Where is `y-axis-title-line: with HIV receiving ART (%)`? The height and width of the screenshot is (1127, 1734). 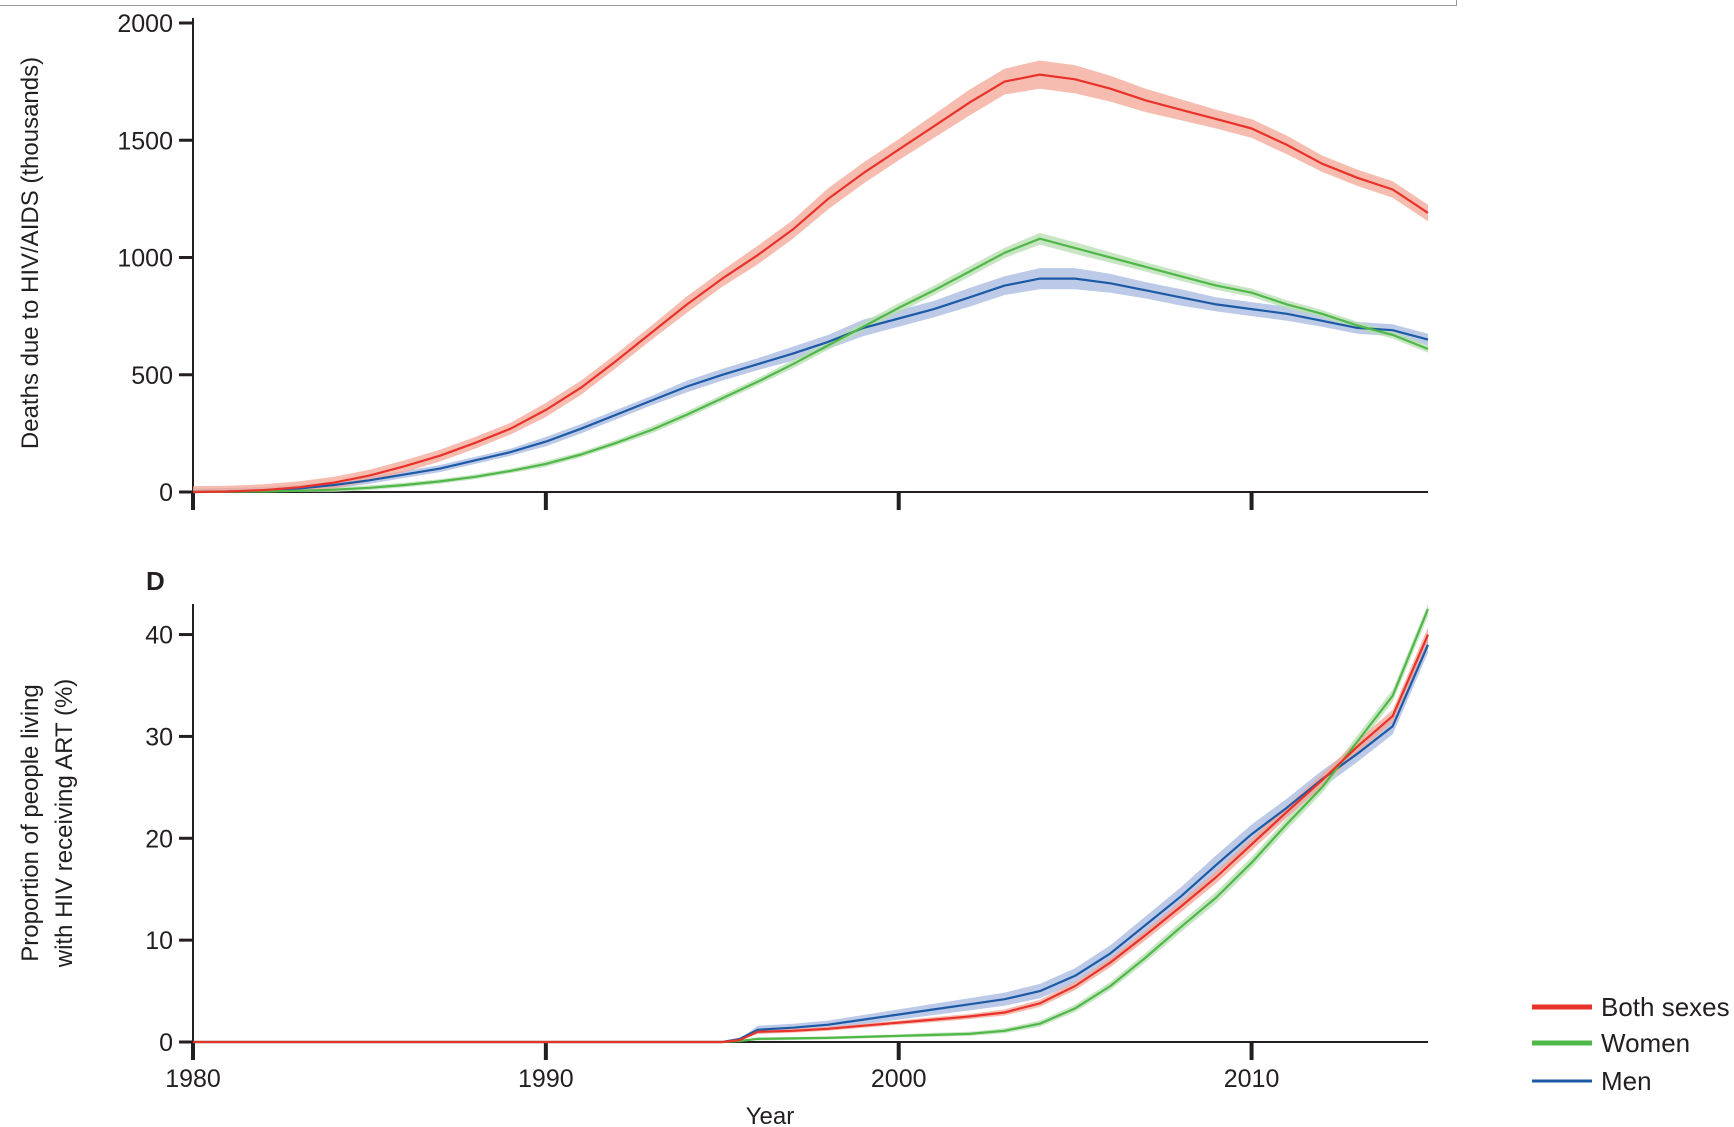
y-axis-title-line: with HIV receiving ART (%) is located at coordinates (64, 824).